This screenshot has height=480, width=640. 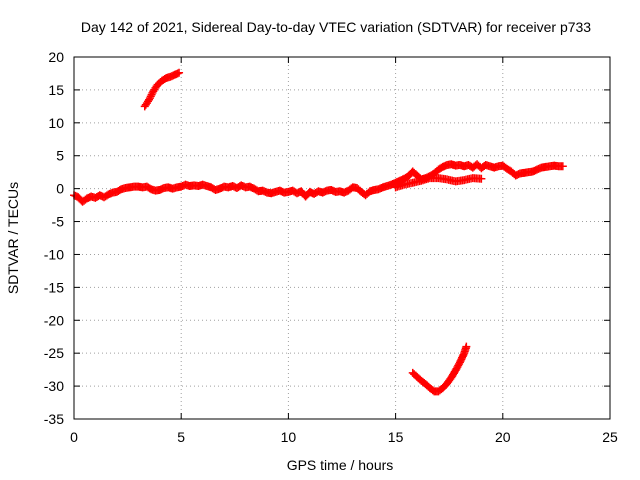 What do you see at coordinates (396, 437) in the screenshot?
I see `x-tick-label: 15` at bounding box center [396, 437].